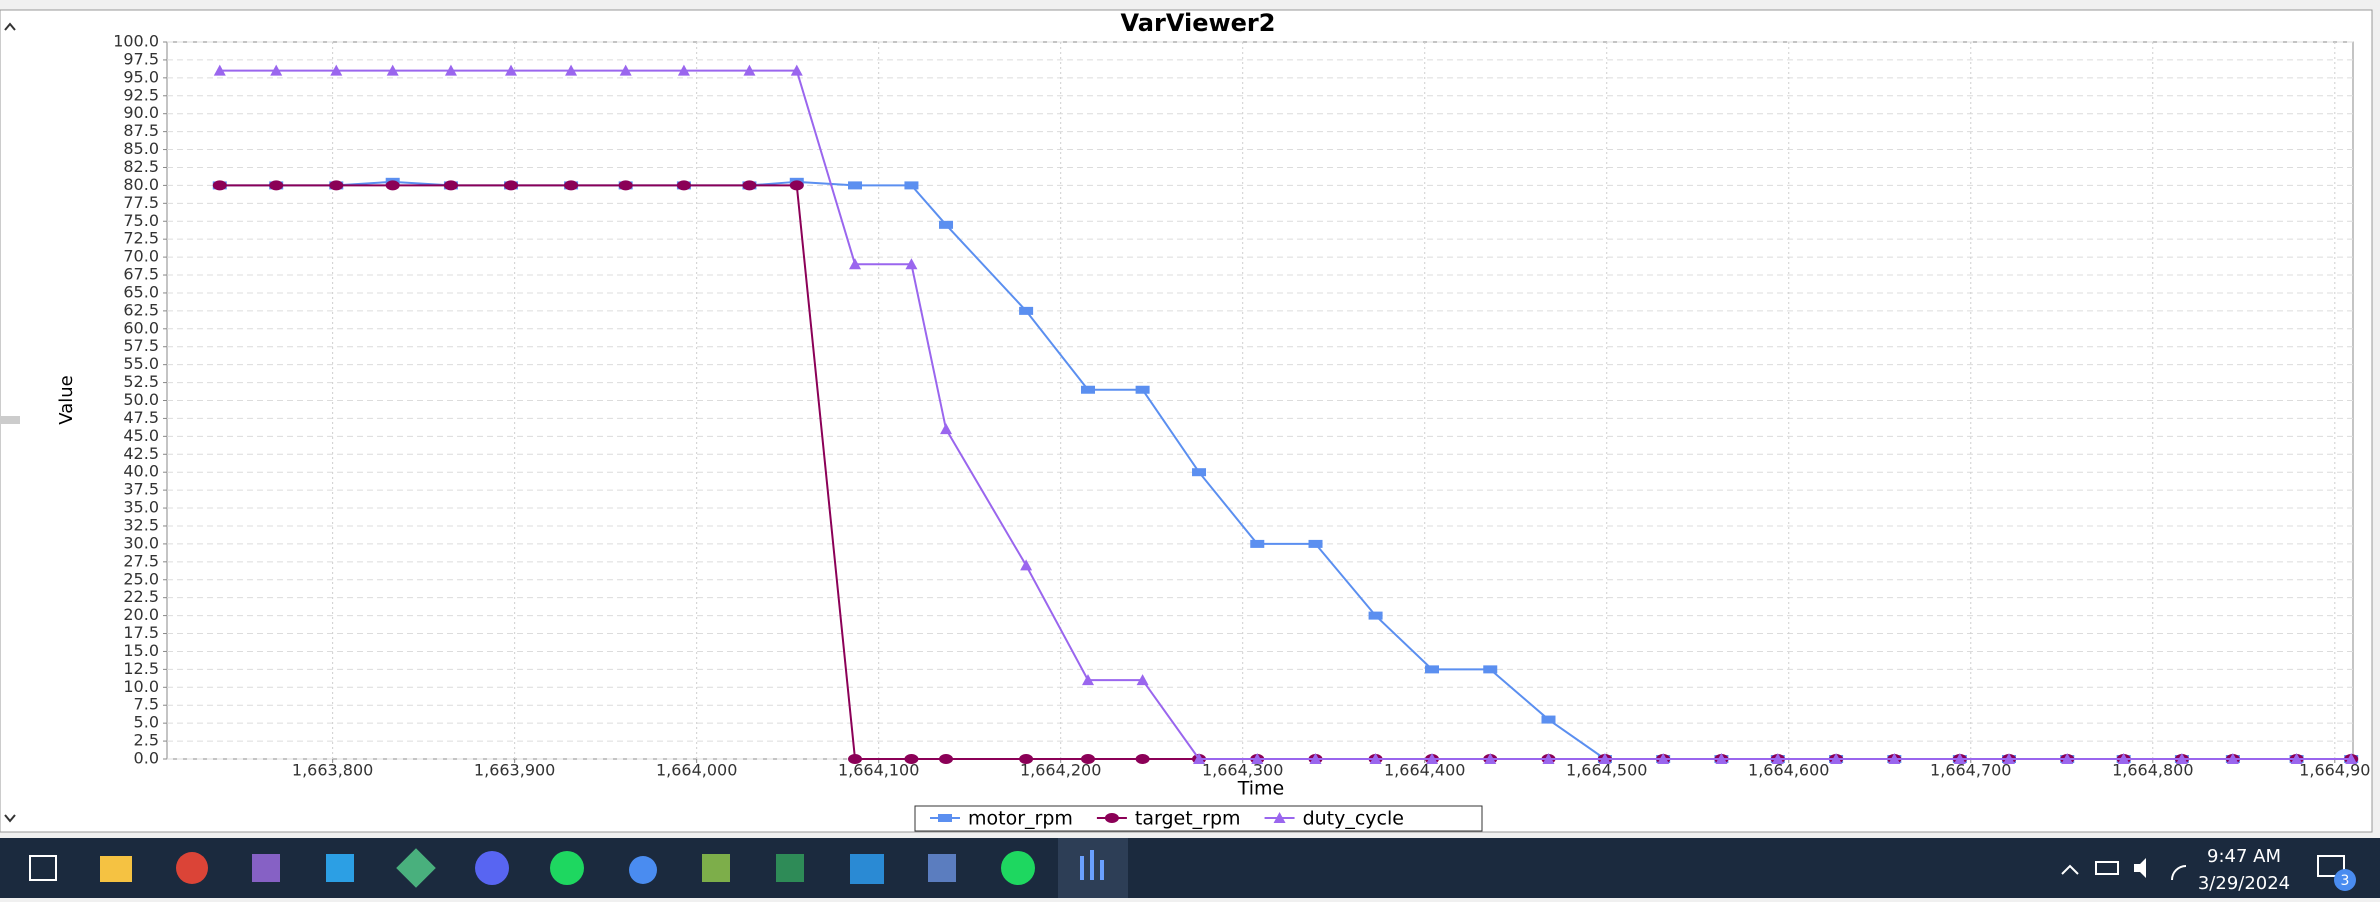 The image size is (2380, 902). I want to click on y-tick-label: 97.5, so click(141, 58).